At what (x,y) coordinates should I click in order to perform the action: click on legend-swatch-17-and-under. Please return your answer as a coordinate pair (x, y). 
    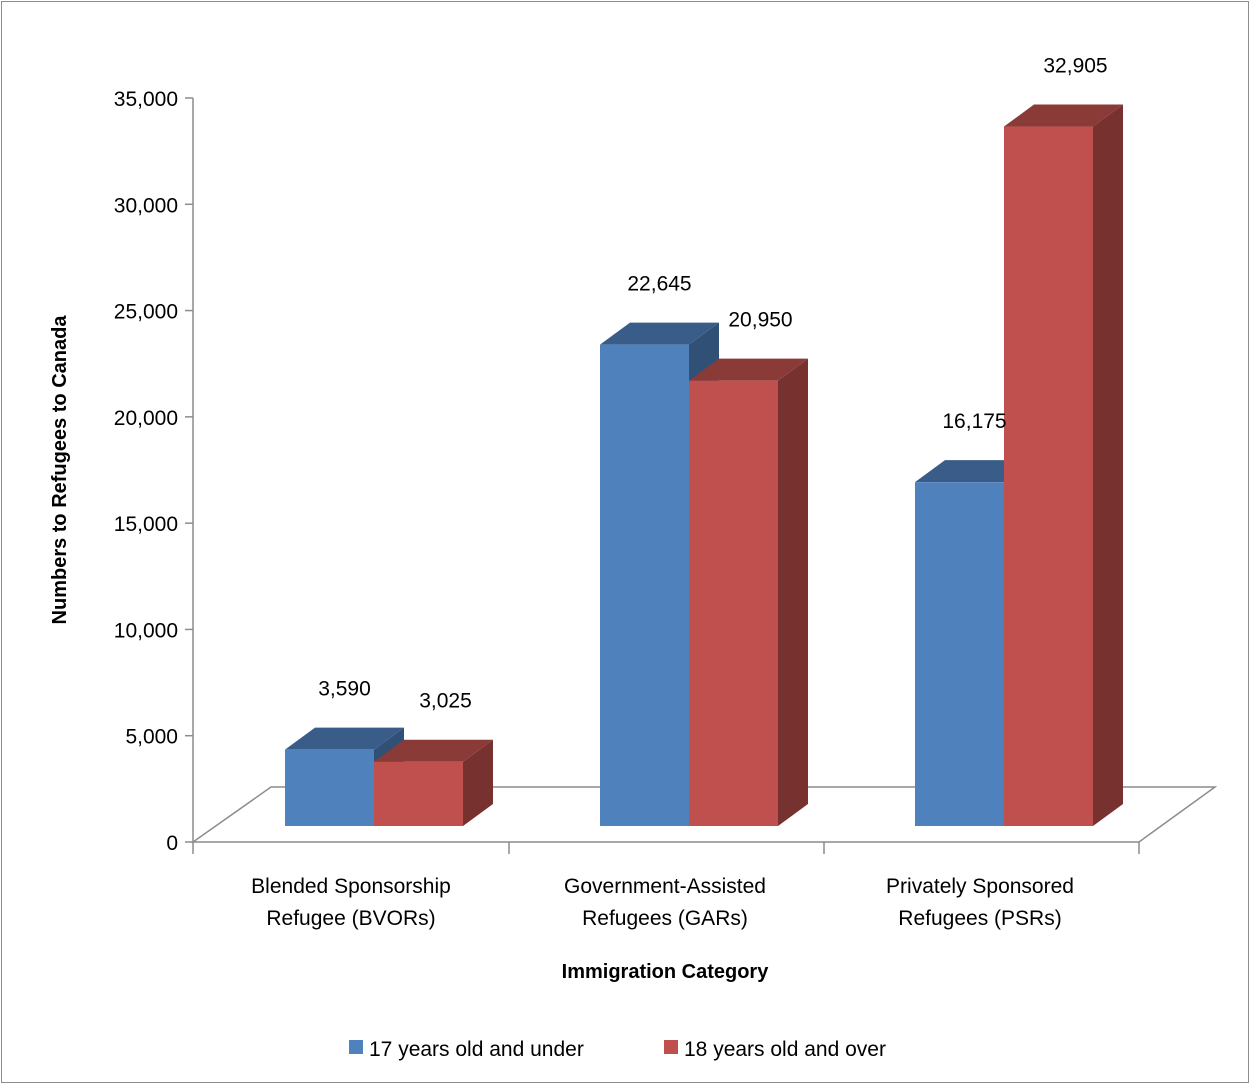
    Looking at the image, I should click on (356, 1047).